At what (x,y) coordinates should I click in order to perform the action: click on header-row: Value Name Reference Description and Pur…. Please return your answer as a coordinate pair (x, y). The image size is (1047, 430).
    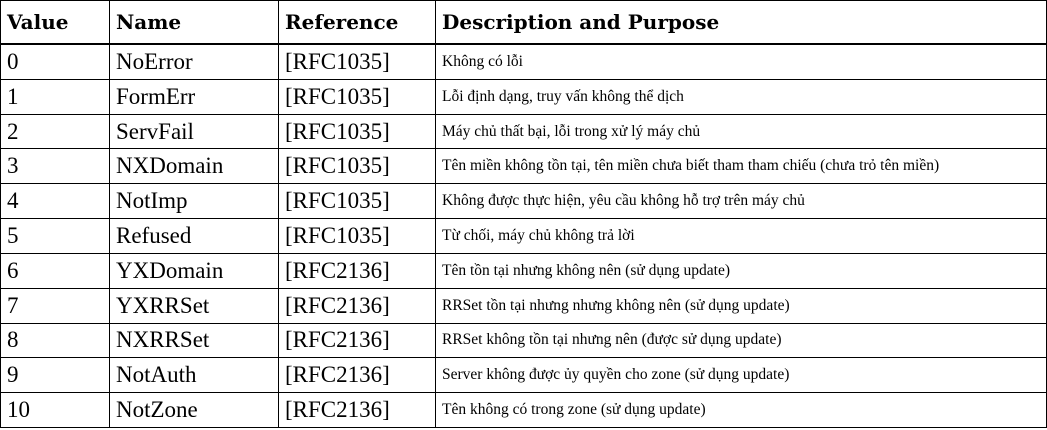
    Looking at the image, I should click on (523, 22).